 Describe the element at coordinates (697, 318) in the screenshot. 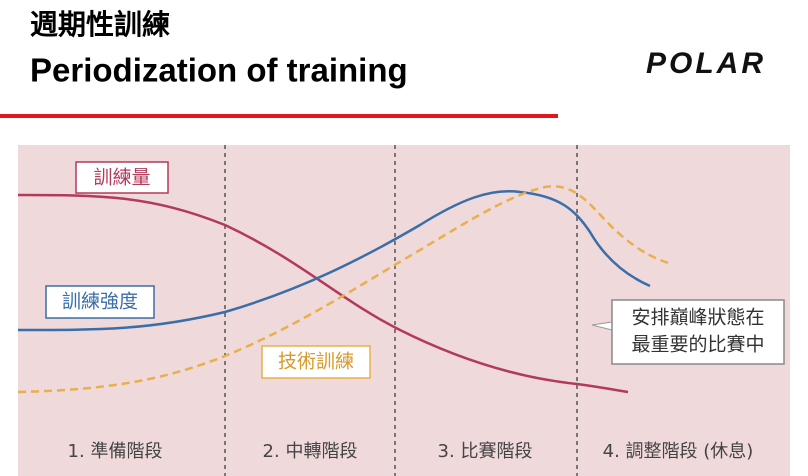

I see `callout-text: 安排巔峰狀態在` at that location.